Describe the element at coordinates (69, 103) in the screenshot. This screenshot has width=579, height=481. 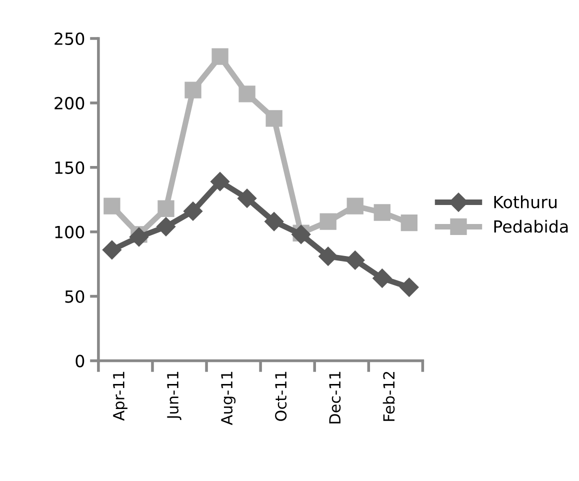
I see `y-tick-label: 200` at that location.